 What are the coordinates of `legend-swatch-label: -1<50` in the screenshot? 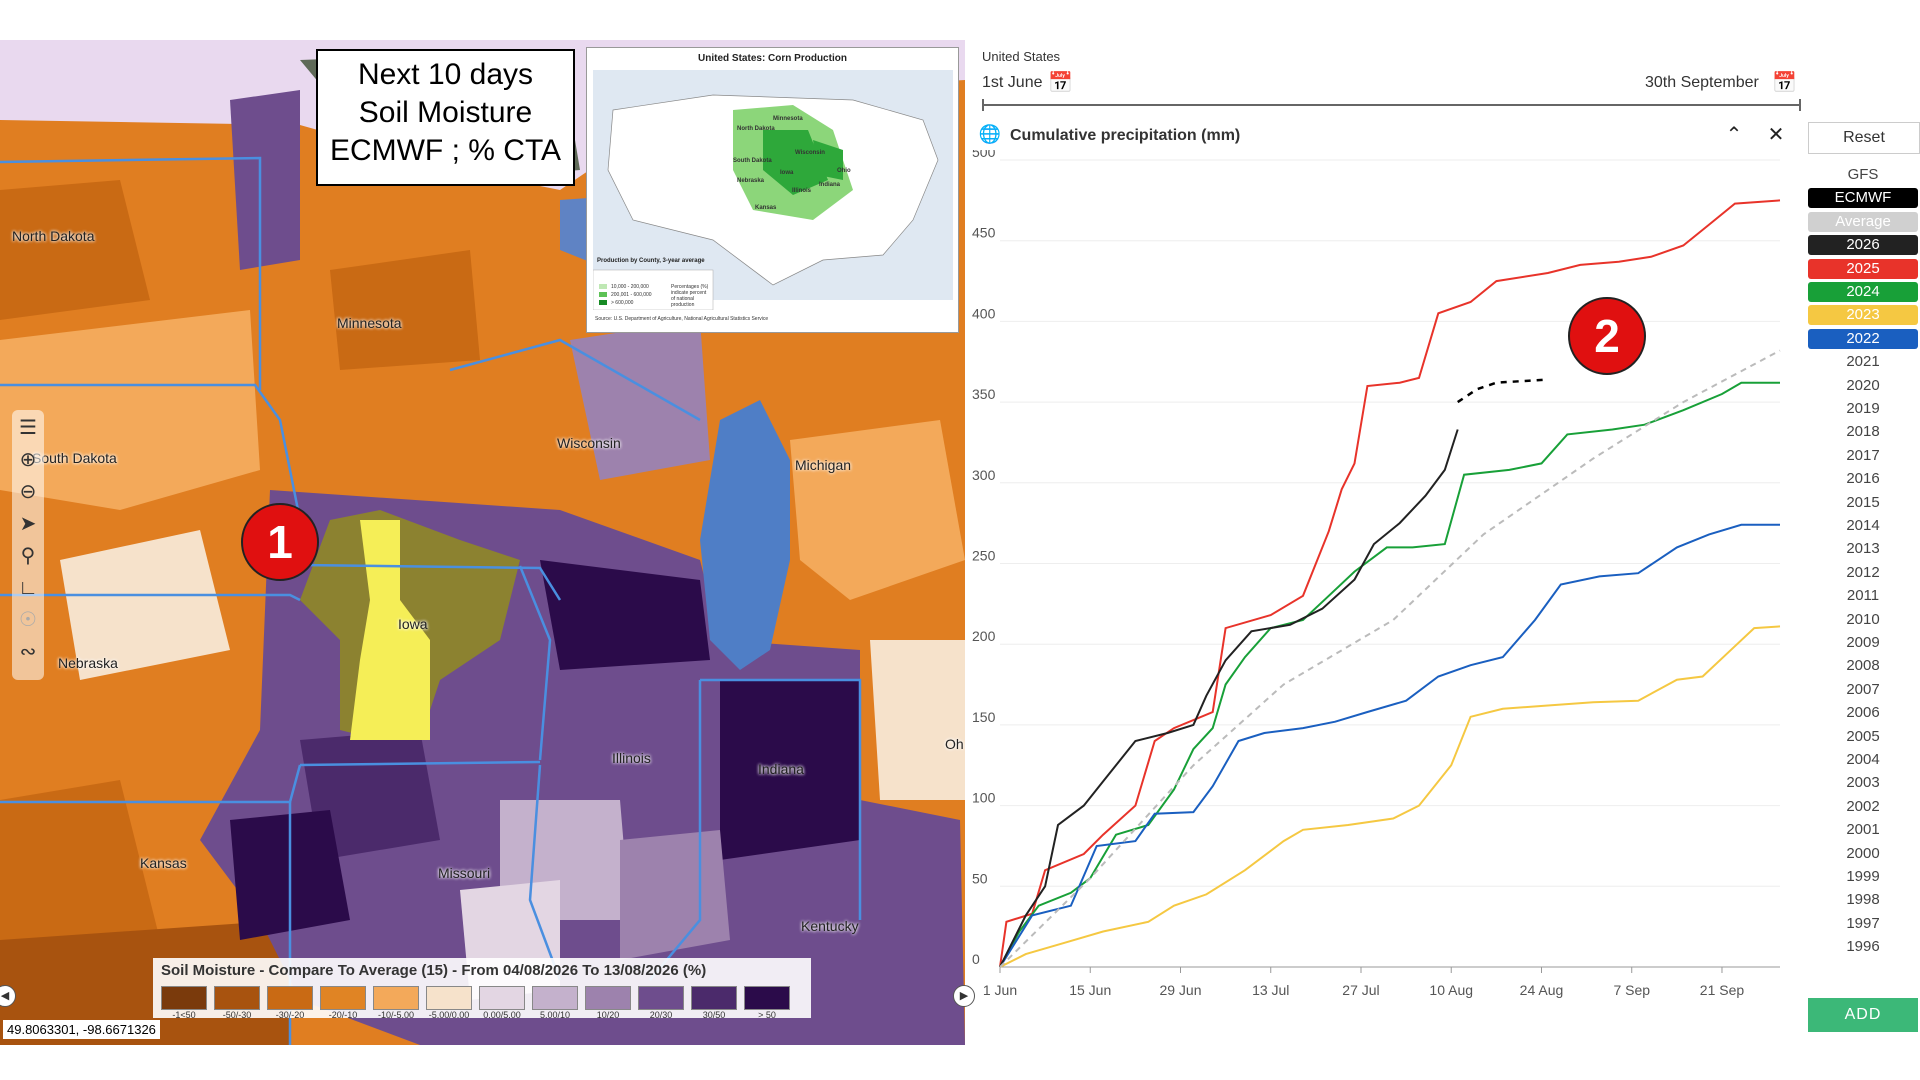 It's located at (184, 1015).